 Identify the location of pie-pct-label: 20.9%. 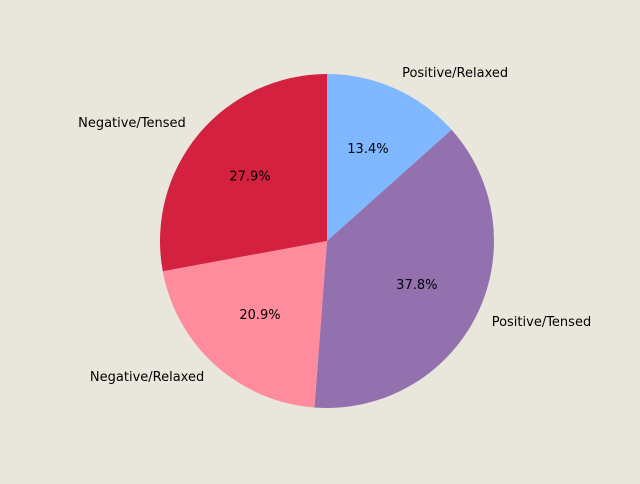
(259, 315).